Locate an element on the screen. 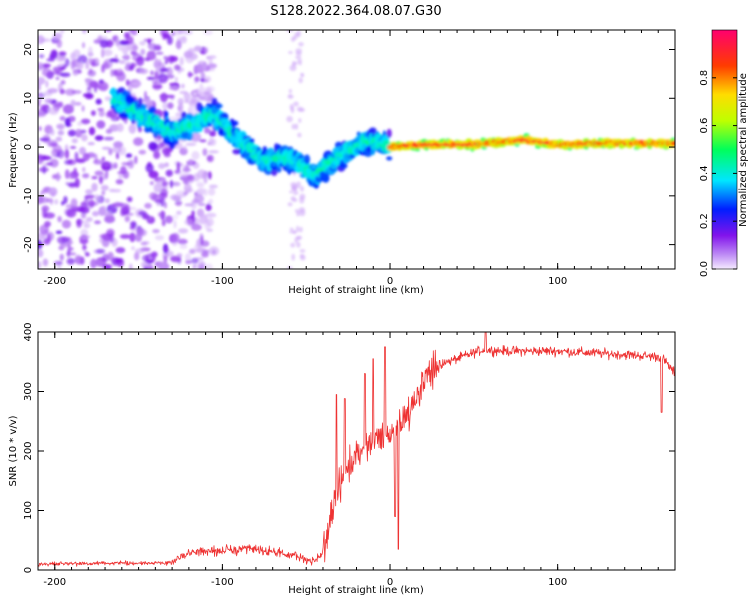 The image size is (750, 600). figure-title: S128.2022.364.08.07.G30 is located at coordinates (355, 11).